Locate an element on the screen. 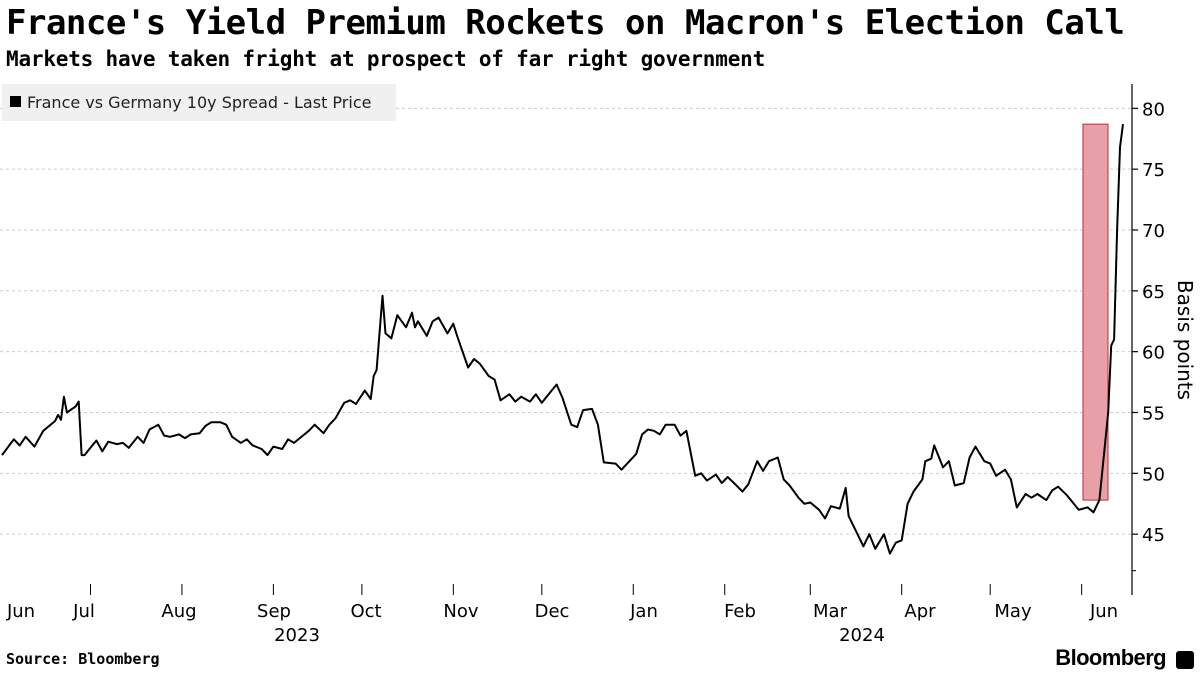  x-tick-label: Oct is located at coordinates (365, 611).